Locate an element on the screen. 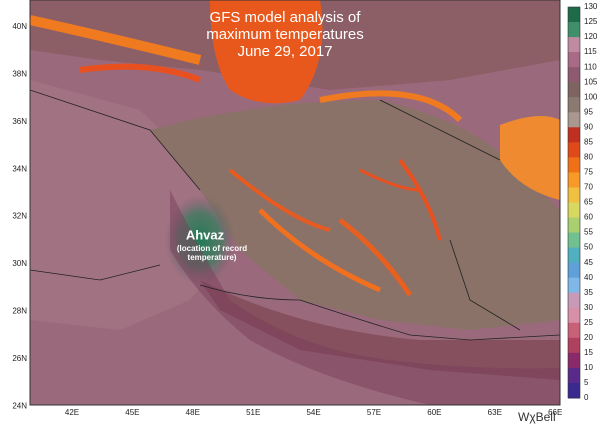 This screenshot has width=600, height=432. city-note: (location of record is located at coordinates (212, 248).